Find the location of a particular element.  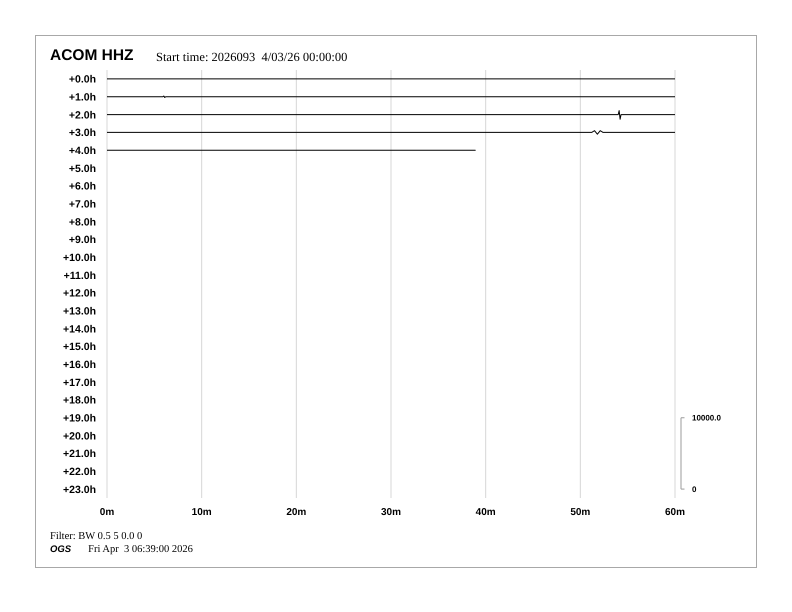

y-tick-label: +1.0h is located at coordinates (82, 97).